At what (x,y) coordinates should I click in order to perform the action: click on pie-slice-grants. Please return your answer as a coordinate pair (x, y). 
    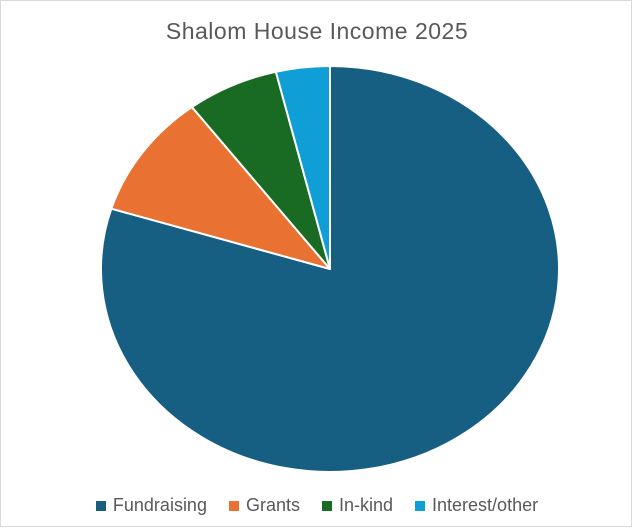
    Looking at the image, I should click on (220, 188).